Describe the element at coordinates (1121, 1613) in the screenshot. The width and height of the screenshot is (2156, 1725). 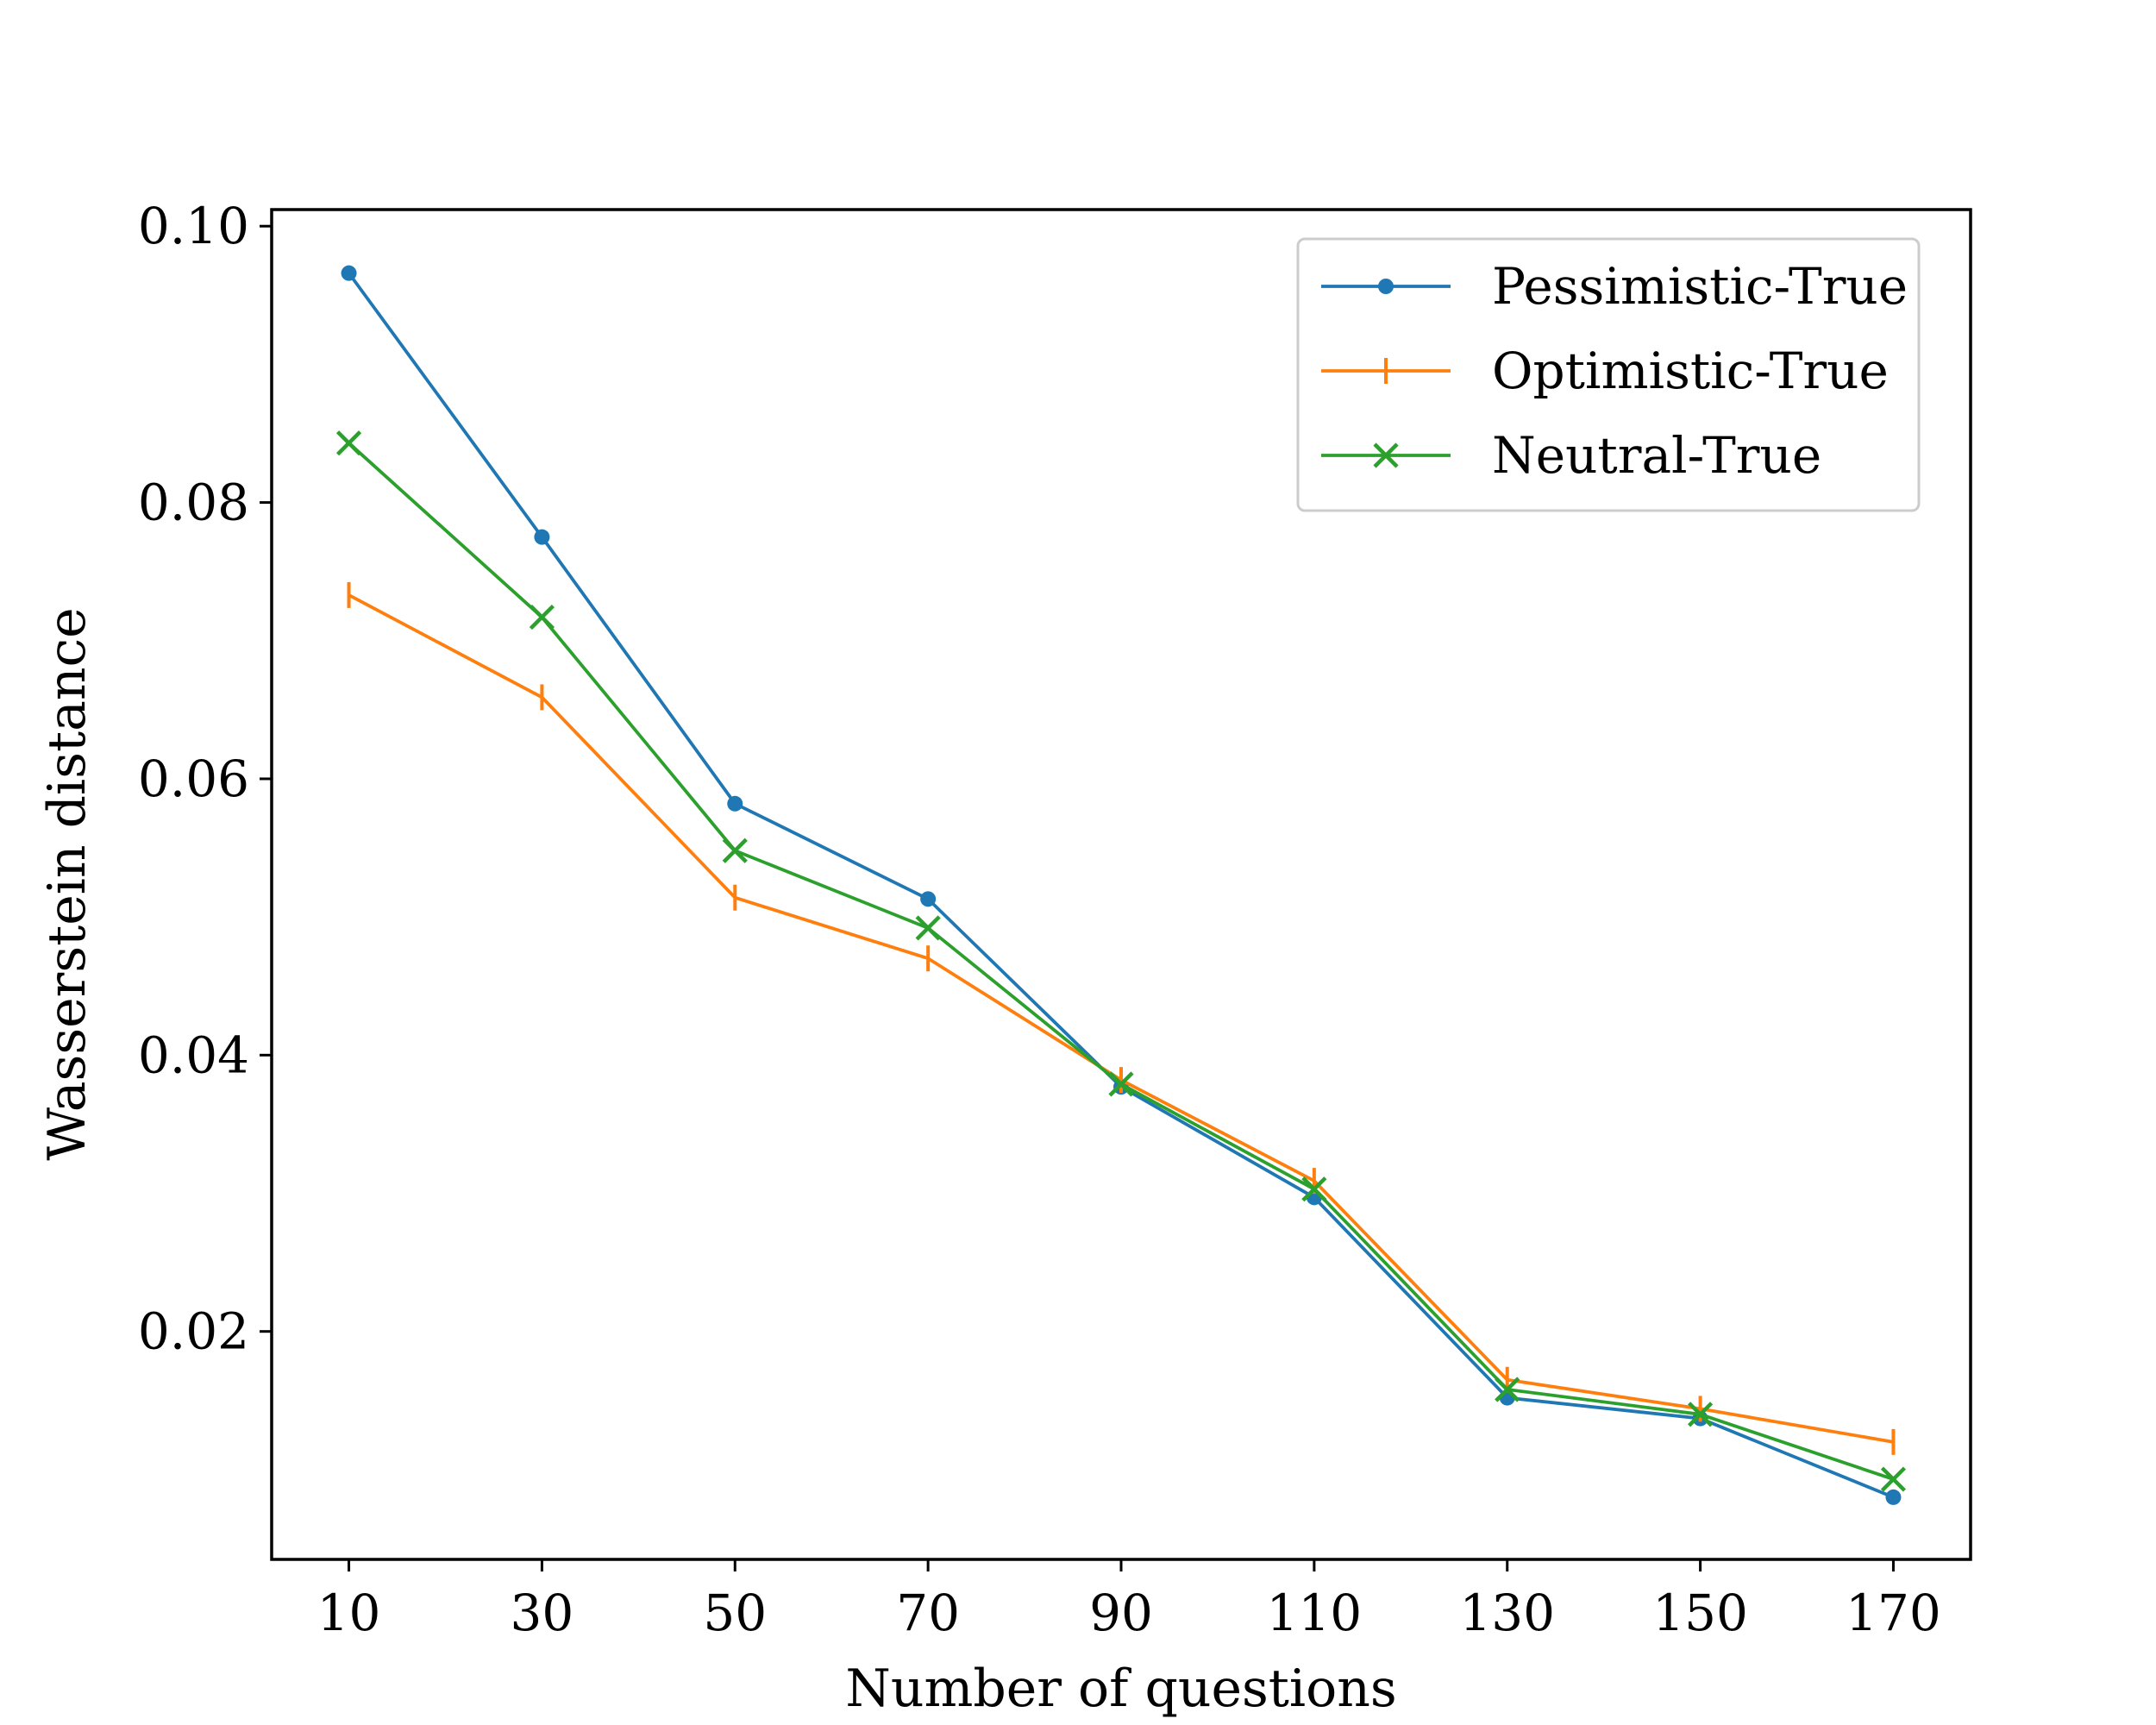
I see `x-tick-label: 90` at that location.